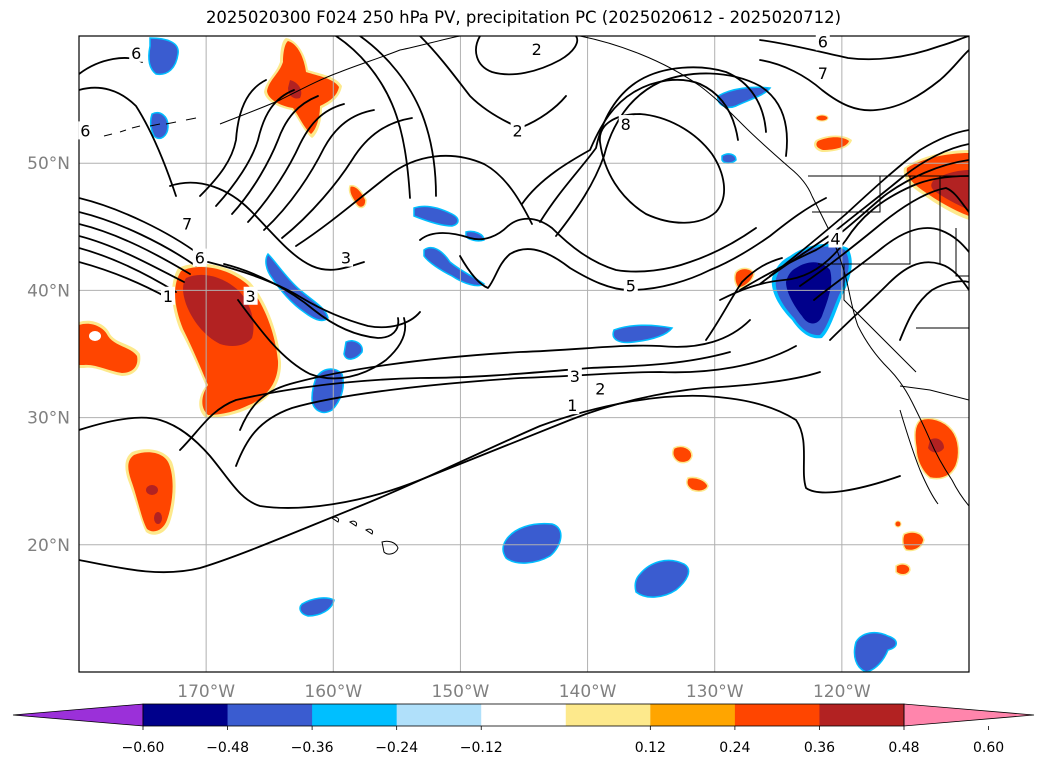 This screenshot has width=1047, height=765. What do you see at coordinates (206, 692) in the screenshot?
I see `longitude-tick-label: 170°W` at bounding box center [206, 692].